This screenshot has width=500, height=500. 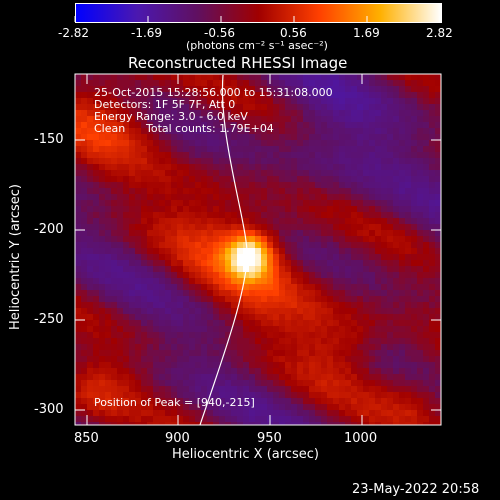 What do you see at coordinates (74, 33) in the screenshot?
I see `colorbar-tick-label: -2.82` at bounding box center [74, 33].